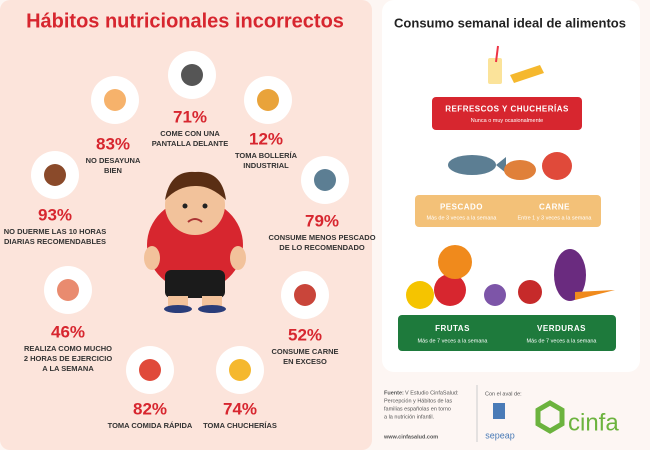  Describe the element at coordinates (394, 393) in the screenshot. I see `source-label: Fuente:` at that location.